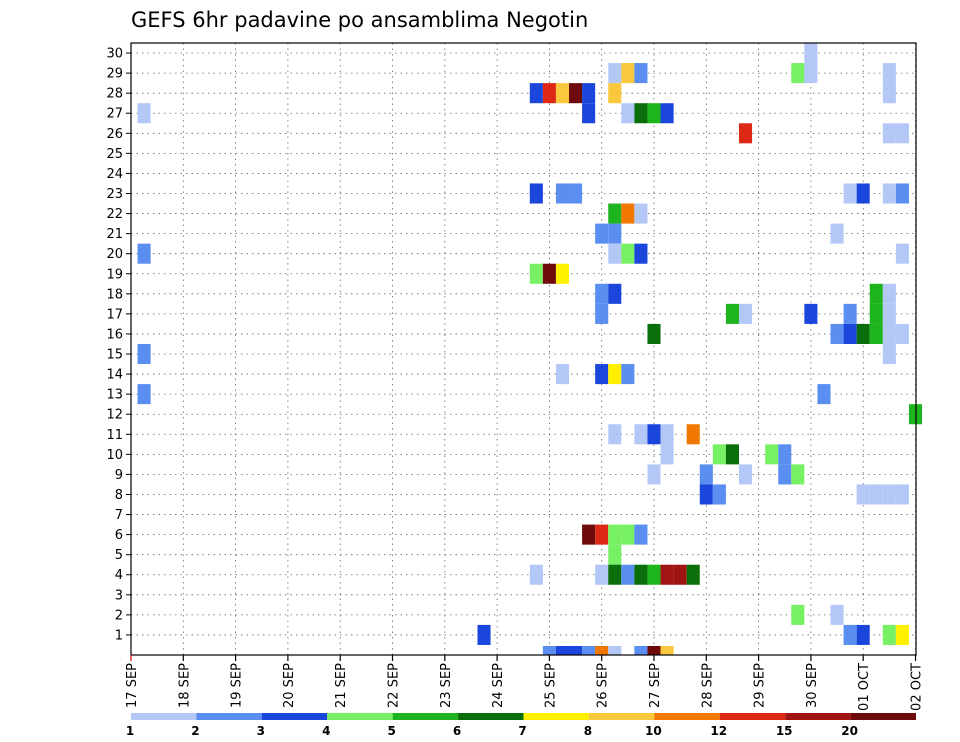 The height and width of the screenshot is (742, 960). I want to click on legend-label: 8, so click(588, 731).